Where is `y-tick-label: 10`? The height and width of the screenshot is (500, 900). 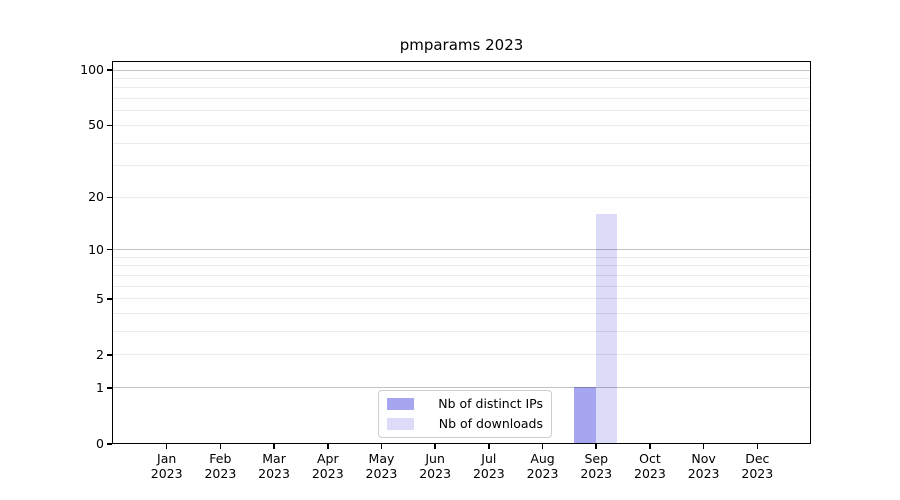
y-tick-label: 10 is located at coordinates (96, 249).